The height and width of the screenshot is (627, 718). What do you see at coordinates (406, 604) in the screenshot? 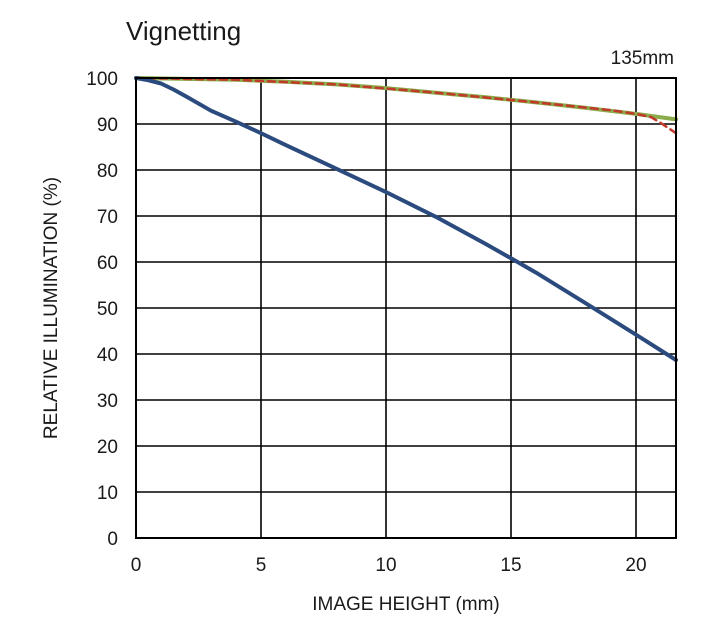
I see `x-axis-label: IMAGE HEIGHT (mm)` at bounding box center [406, 604].